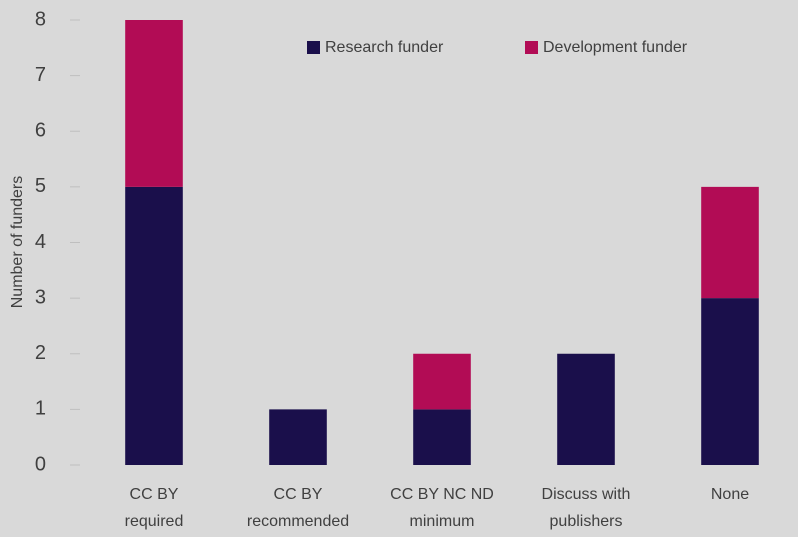 The image size is (798, 537). Describe the element at coordinates (40, 353) in the screenshot. I see `y-tick-label: 2` at that location.